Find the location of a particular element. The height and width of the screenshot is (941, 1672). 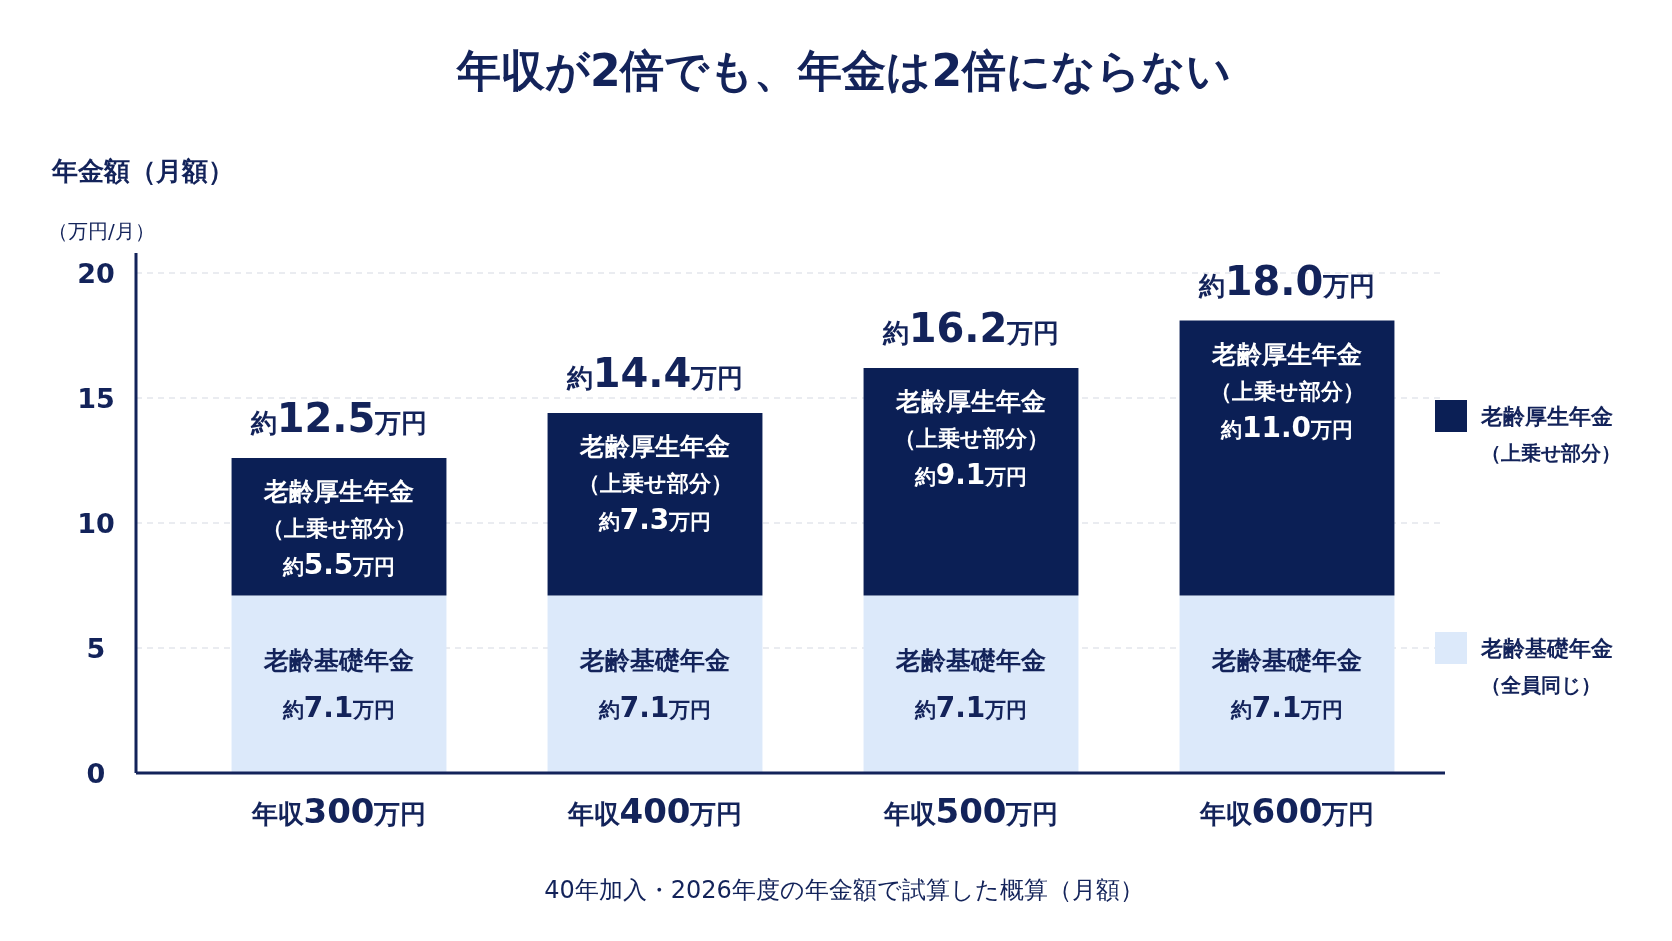

text: 40年加入・2026年度の年金額で試算した概算（月額） is located at coordinates (844, 890).